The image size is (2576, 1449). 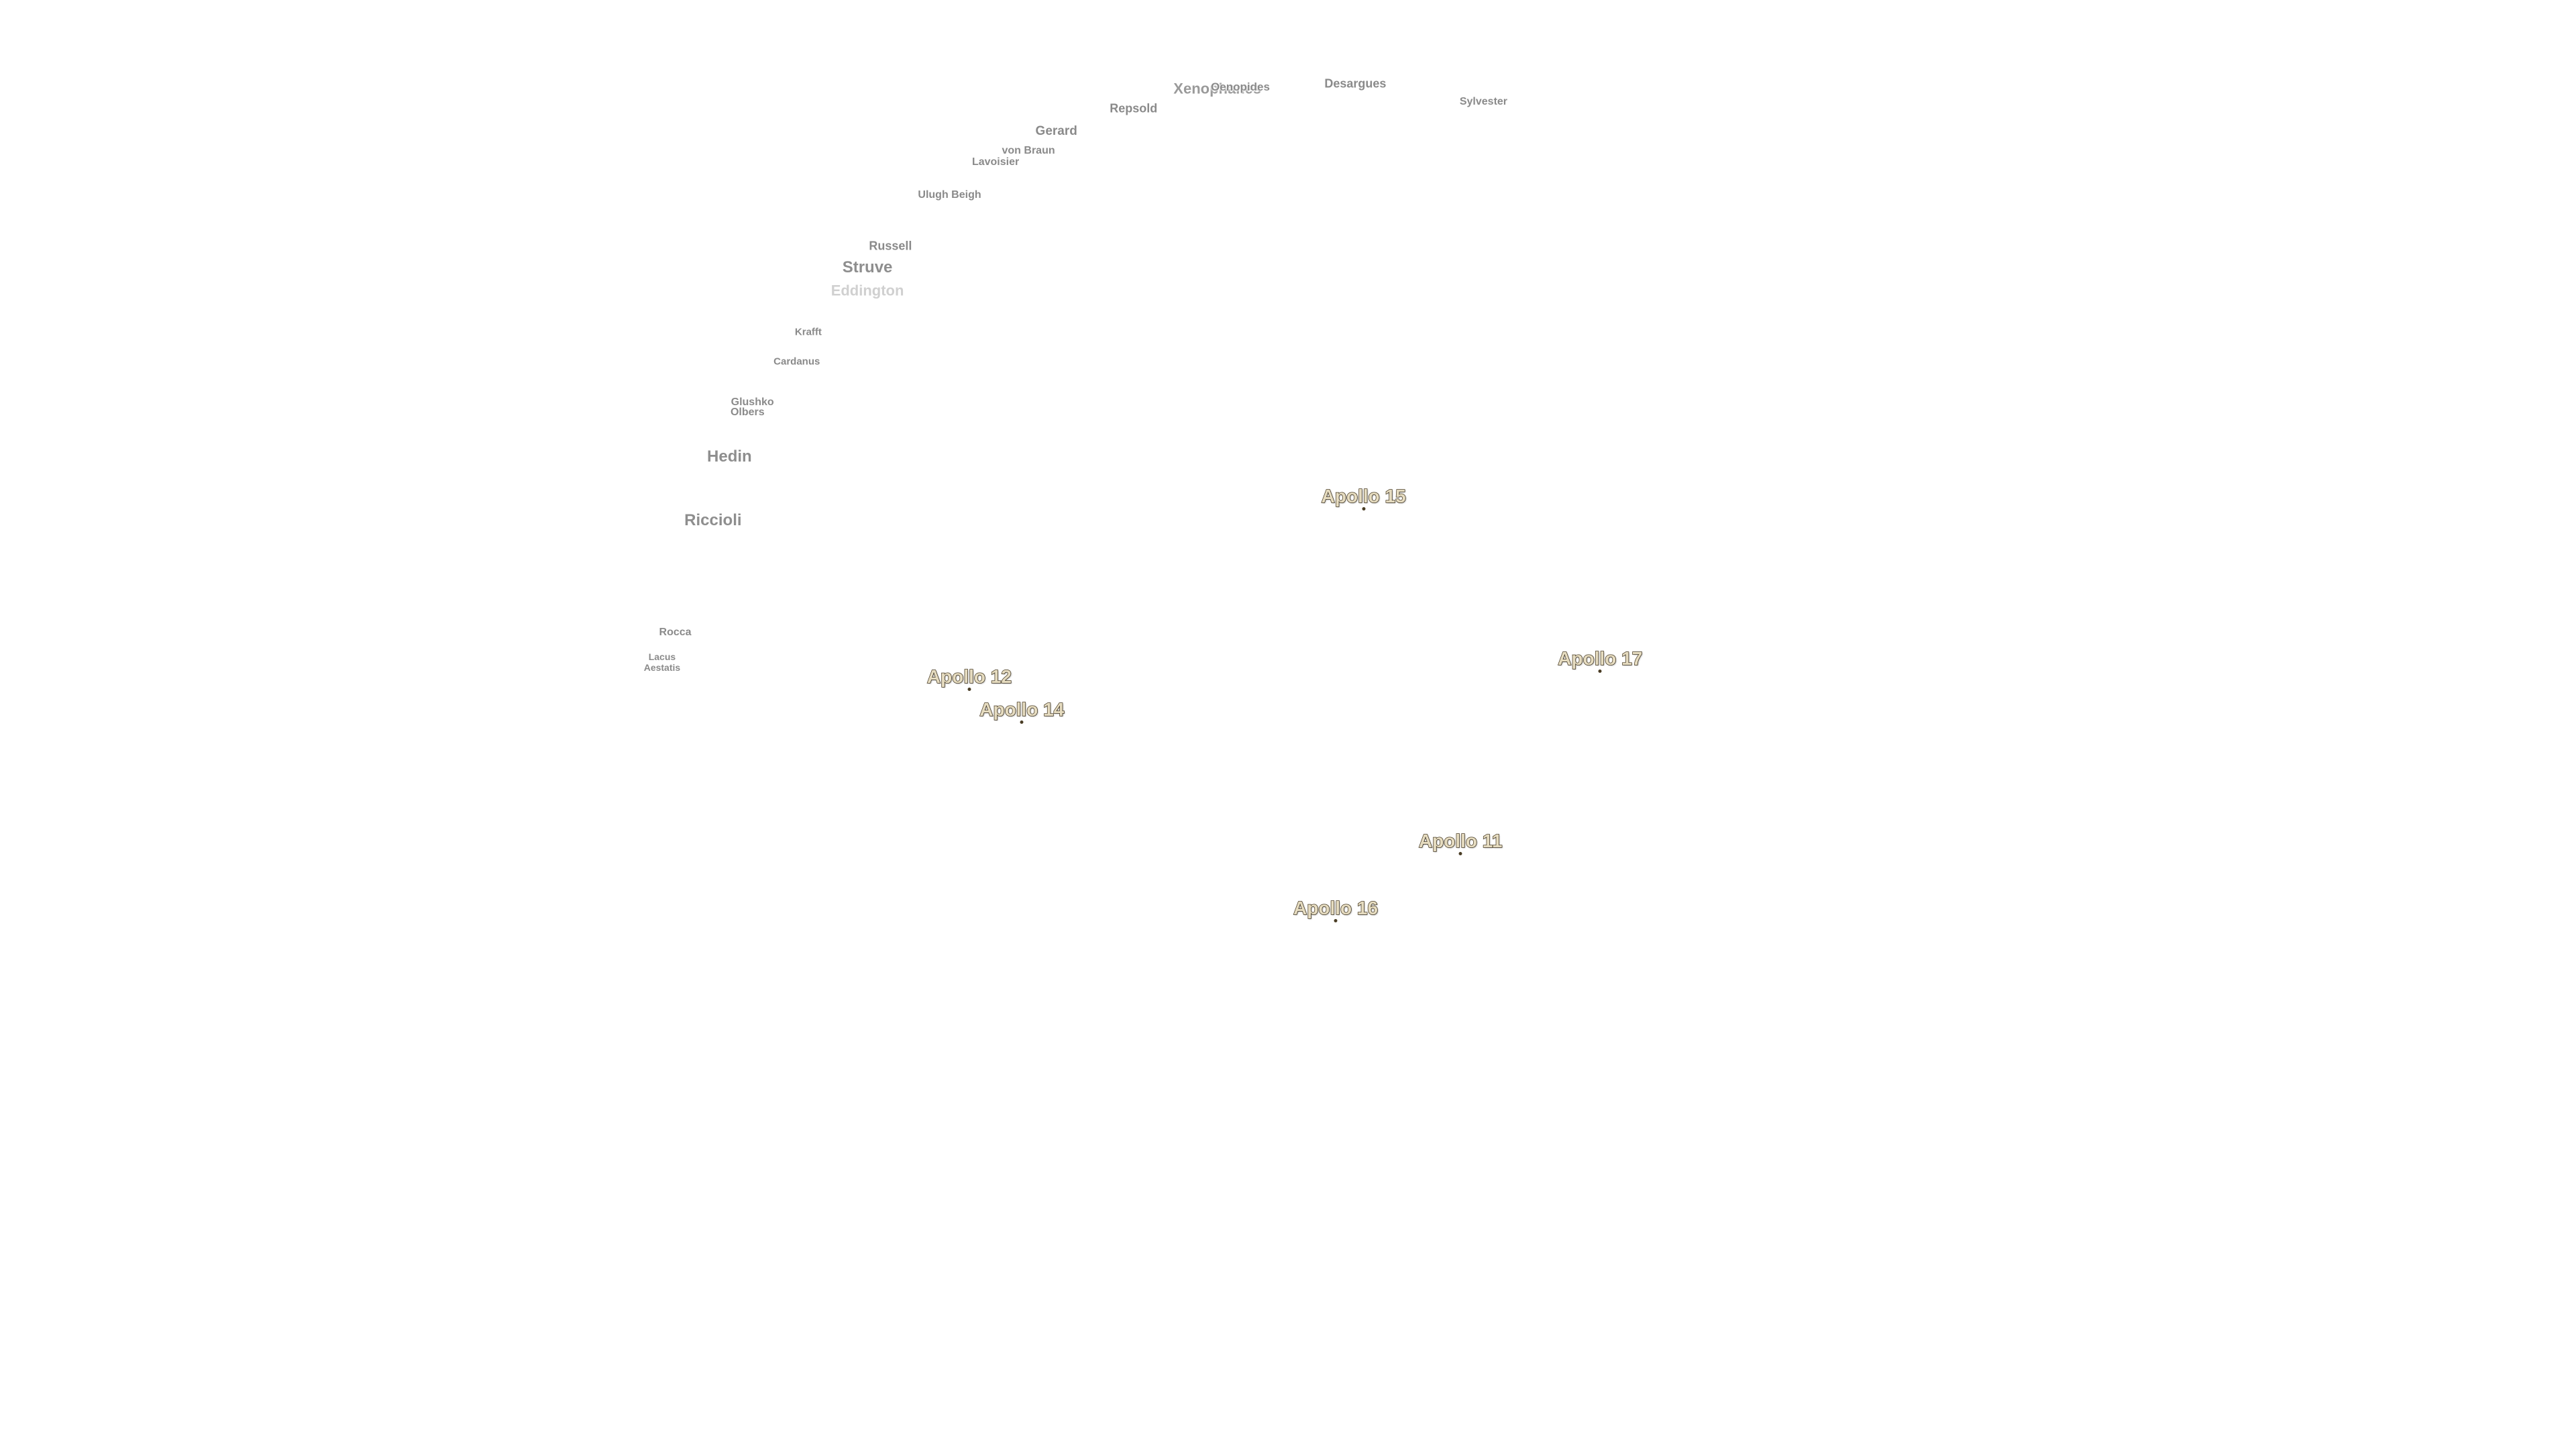 I want to click on landing-site-label: Apollo 11, so click(x=1460, y=841).